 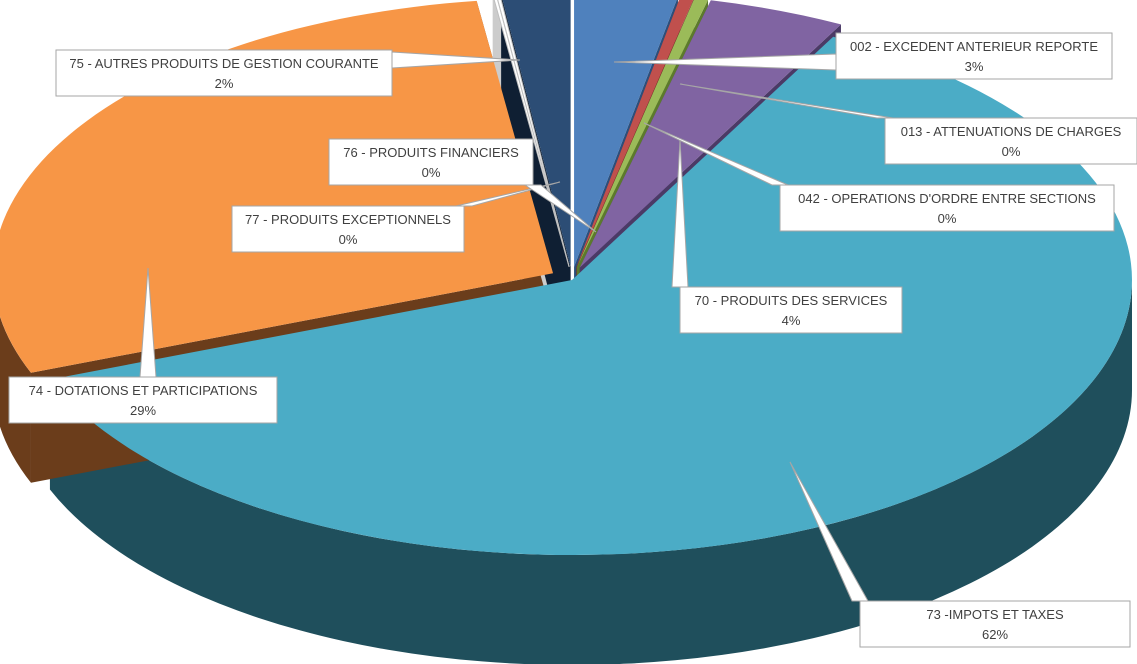 What do you see at coordinates (536, 133) in the screenshot?
I see `pie-slice-75-autres-produits-de-gestion-courante` at bounding box center [536, 133].